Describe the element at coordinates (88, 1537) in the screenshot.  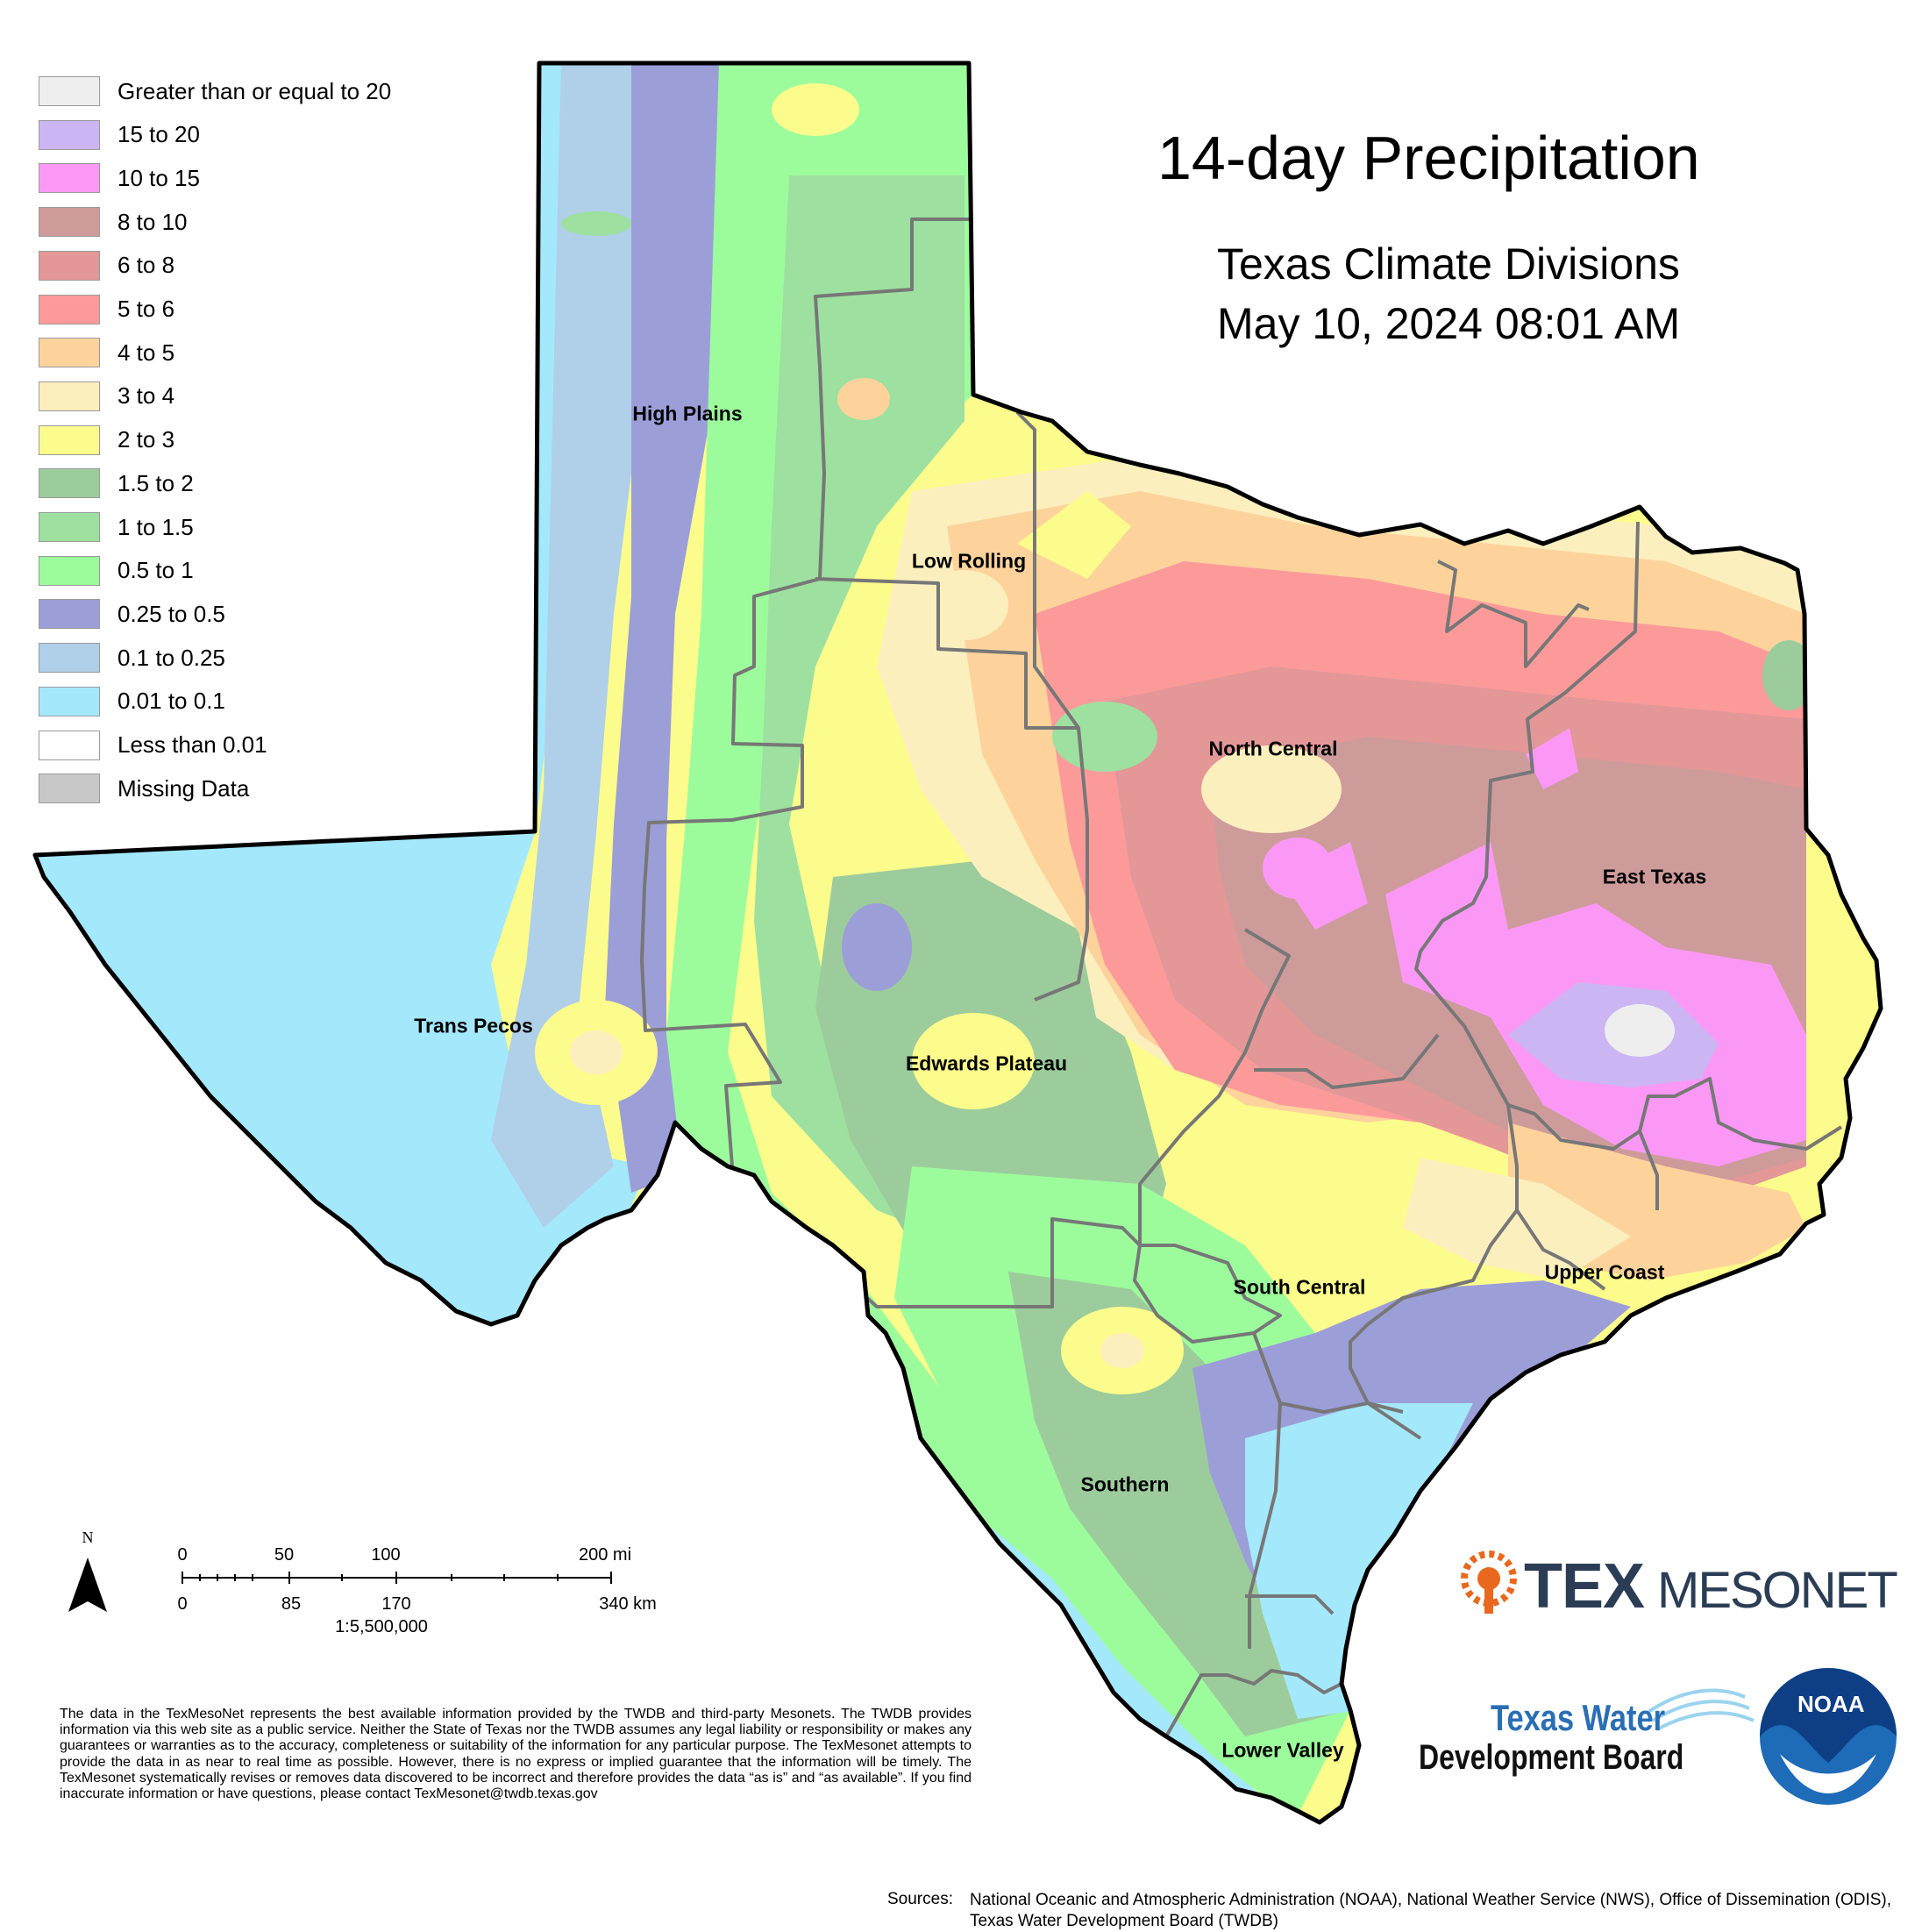
I see `north-label: N` at that location.